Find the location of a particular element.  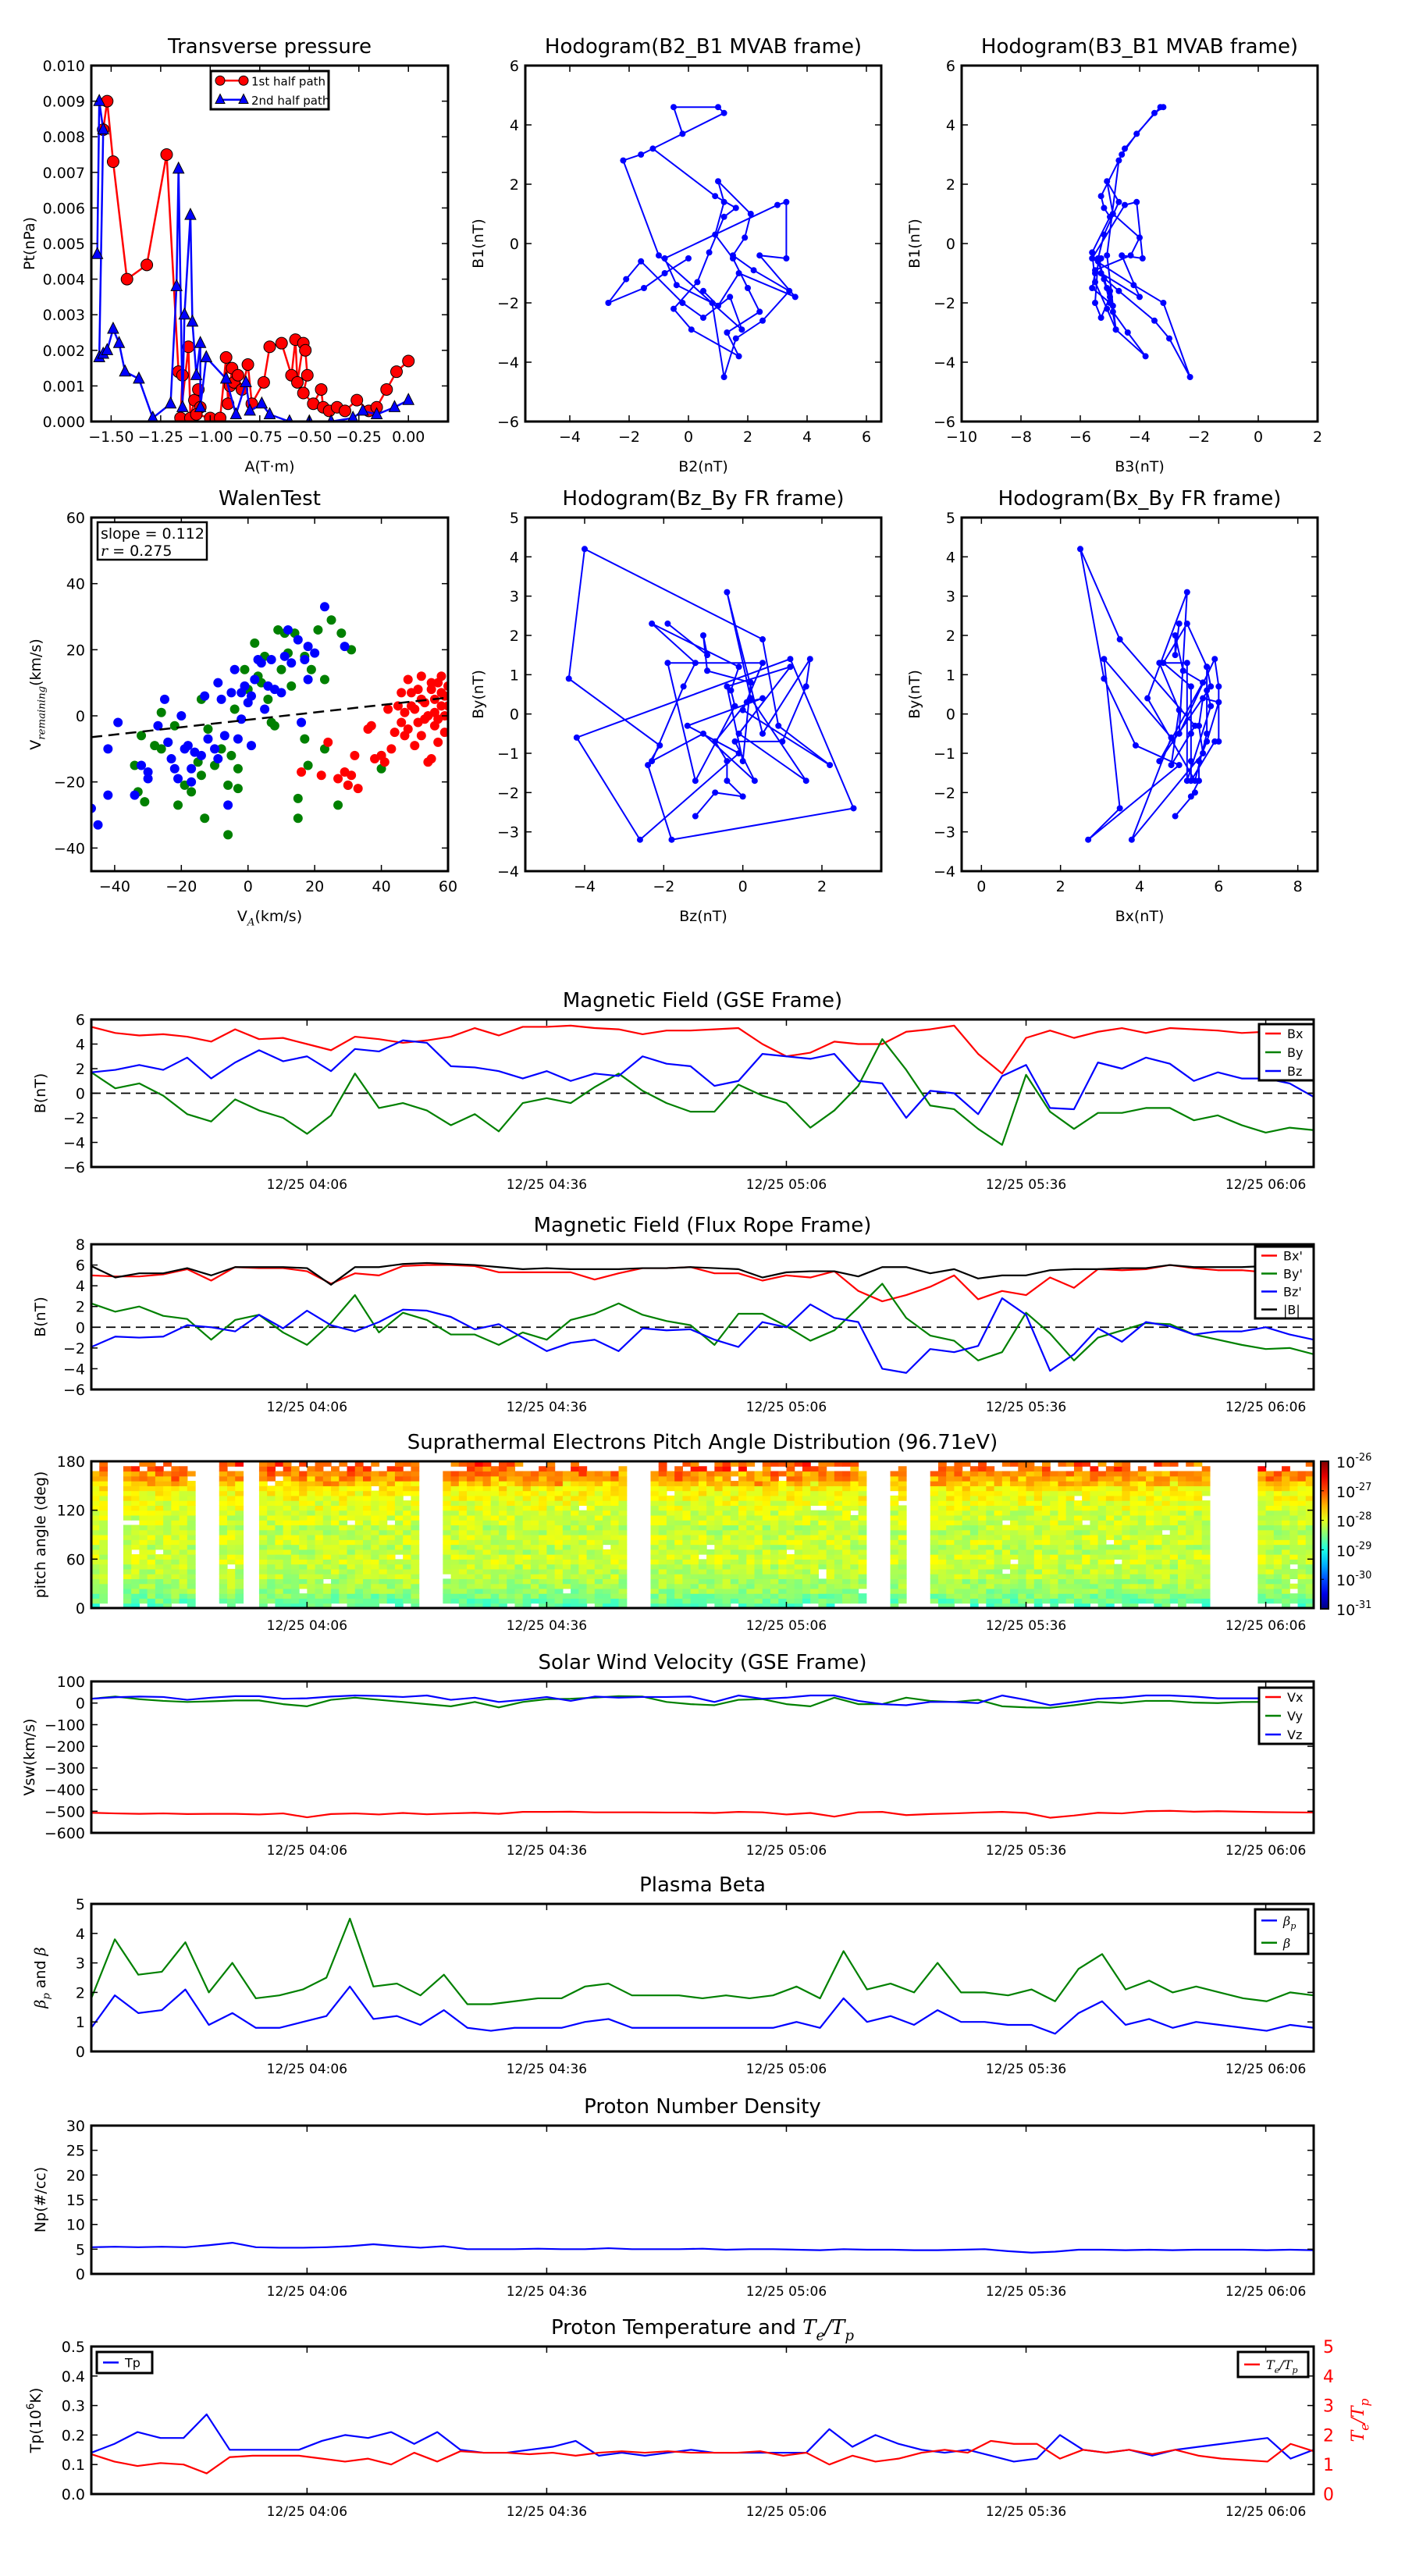

x-tick-label: −2 is located at coordinates (629, 437).